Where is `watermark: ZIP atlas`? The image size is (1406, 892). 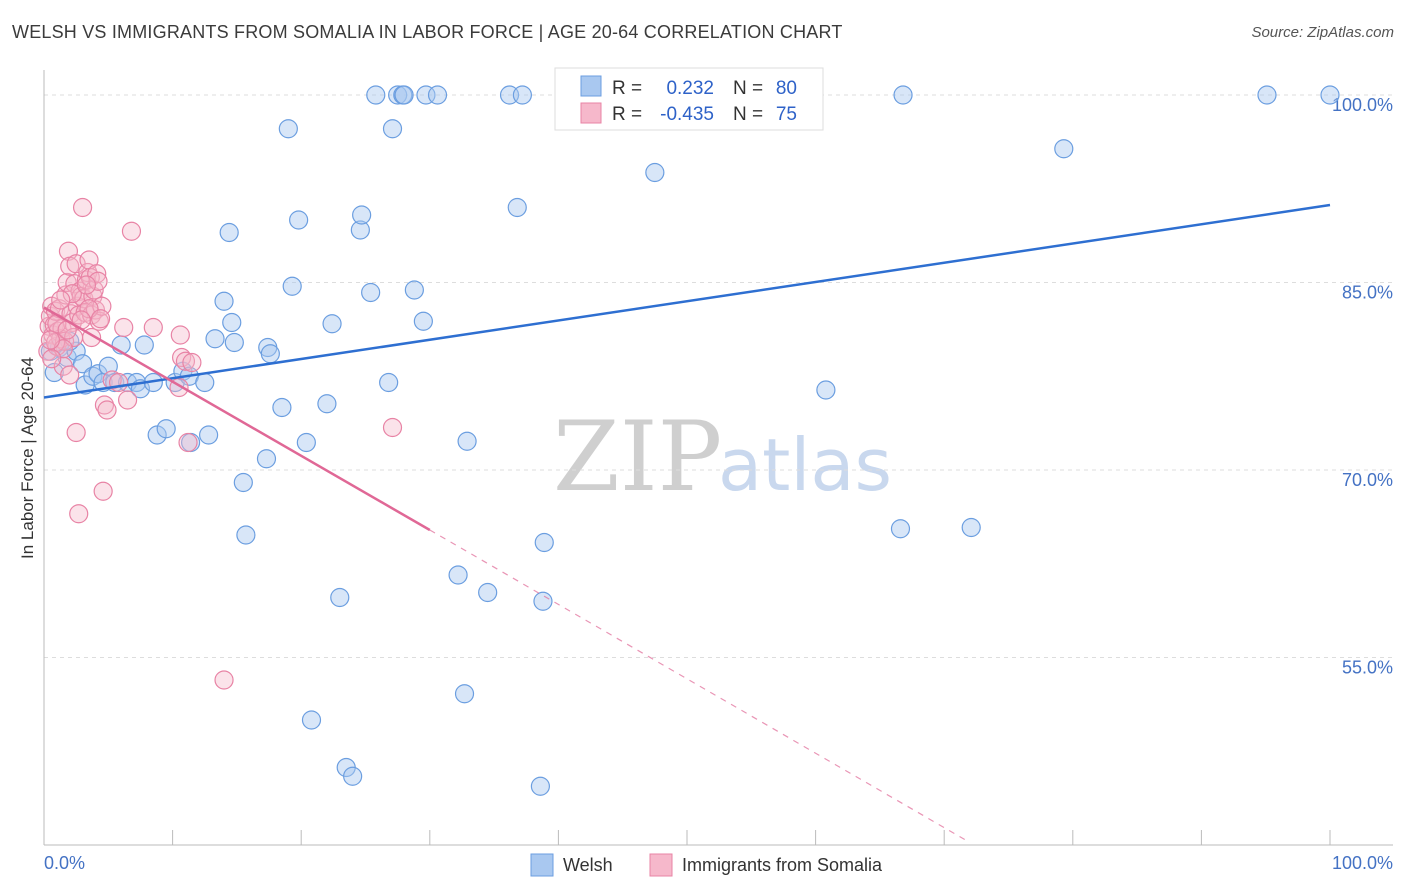
watermark: ZIP atlas is located at coordinates (722, 457).